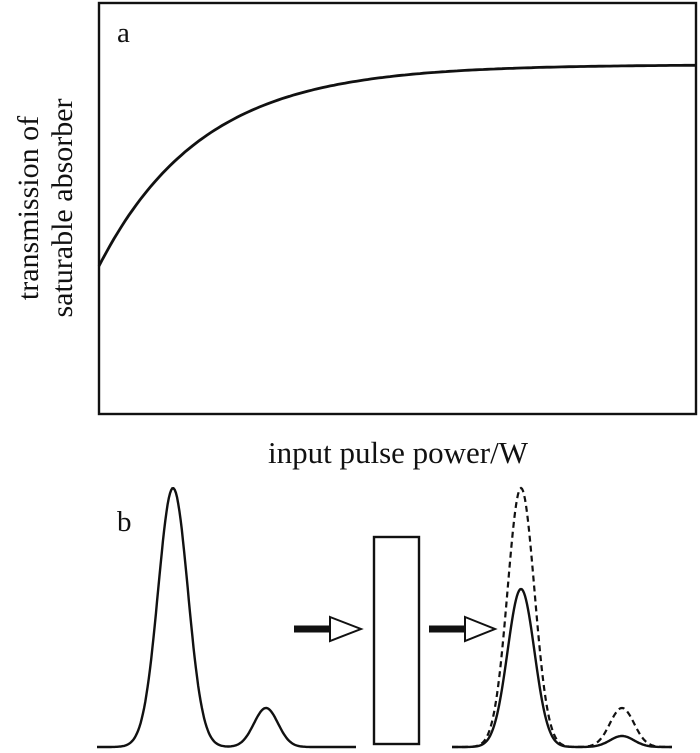  What do you see at coordinates (396, 640) in the screenshot?
I see `saturable-absorber-block` at bounding box center [396, 640].